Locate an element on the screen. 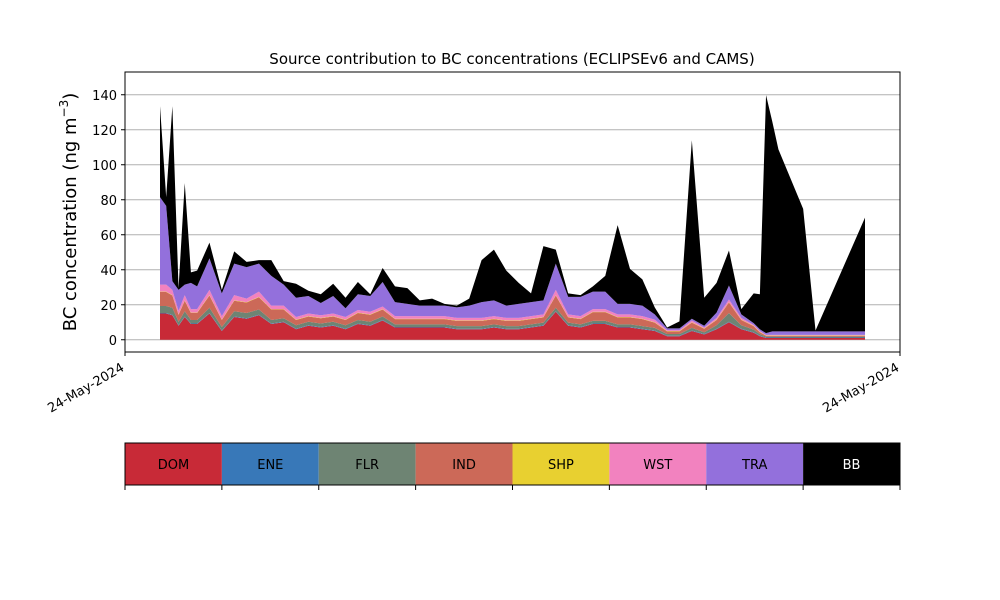 The width and height of the screenshot is (1000, 600). legend-label-shp: SHP is located at coordinates (561, 465).